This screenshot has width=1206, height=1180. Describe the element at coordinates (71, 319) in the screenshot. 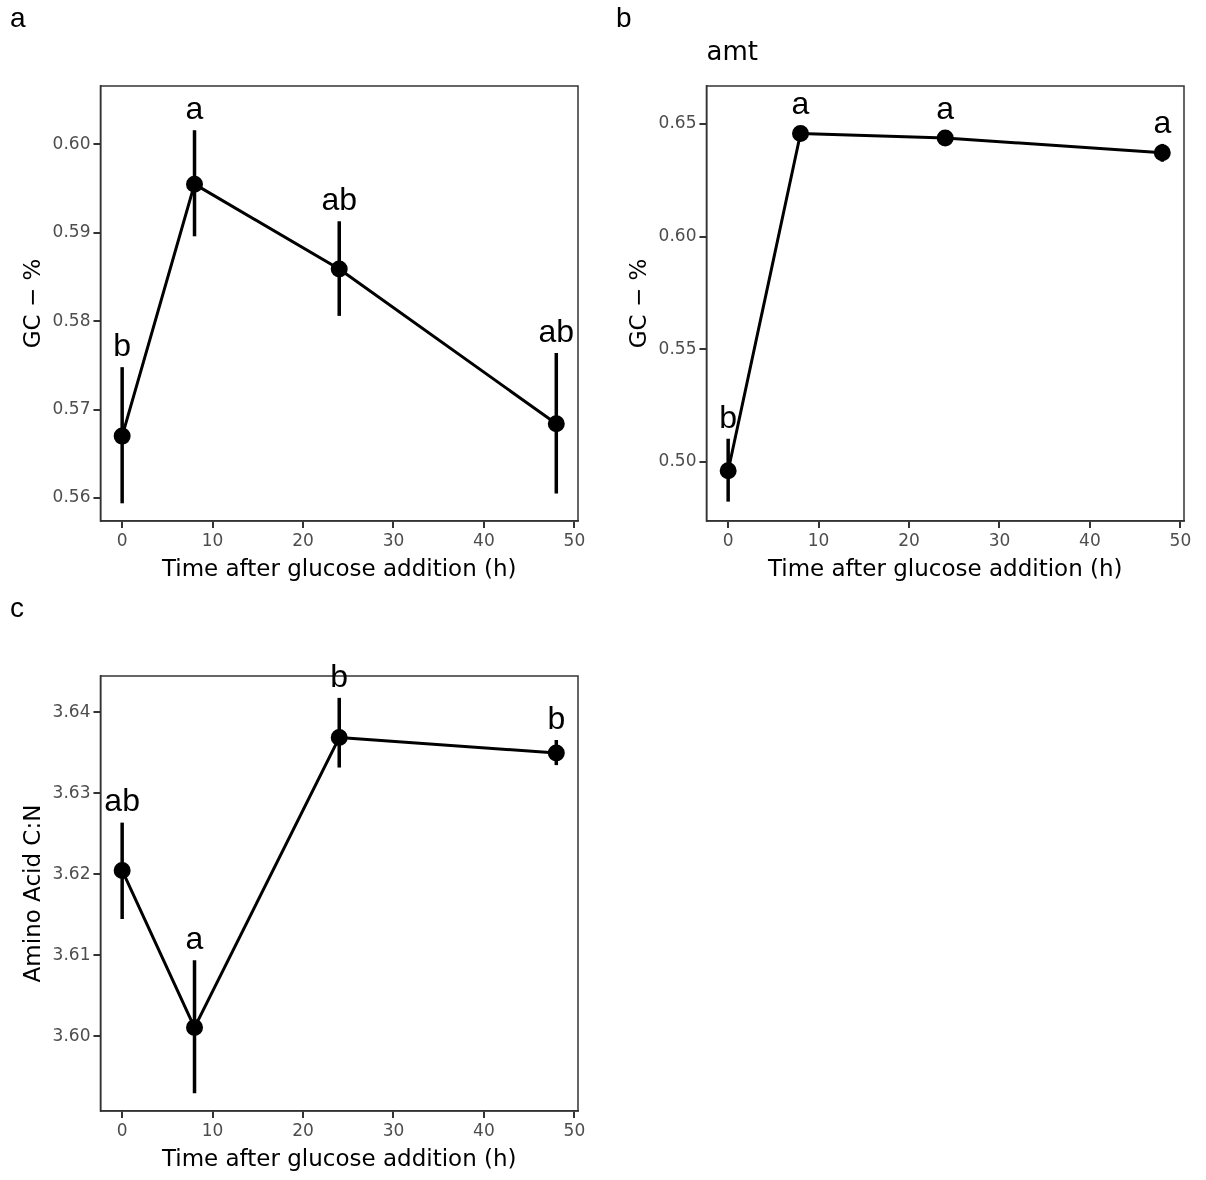

I see `y-tick-label: 0.58` at that location.